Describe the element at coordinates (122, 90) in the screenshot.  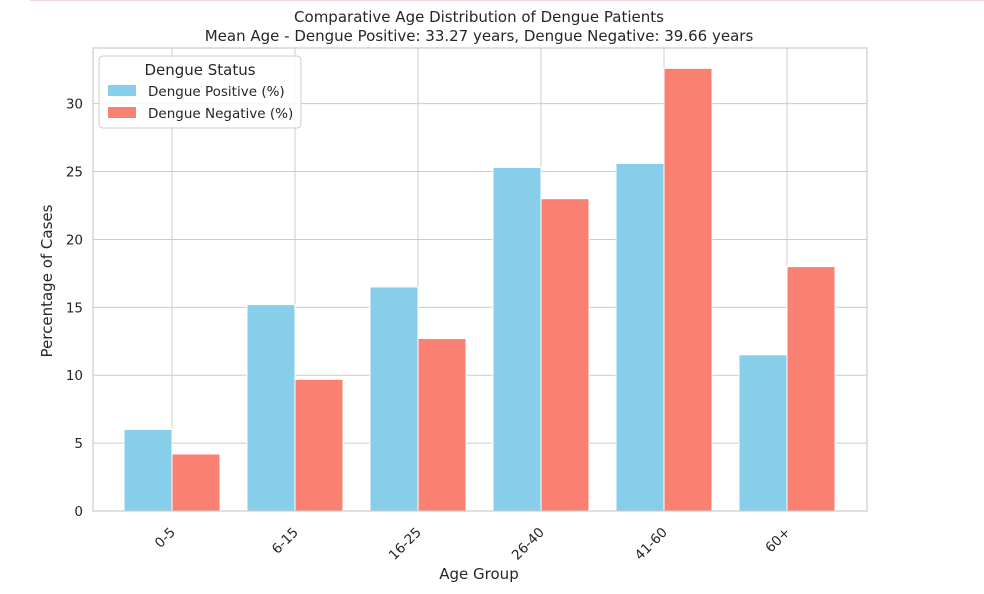
I see `legend-swatch-dengue-positive` at that location.